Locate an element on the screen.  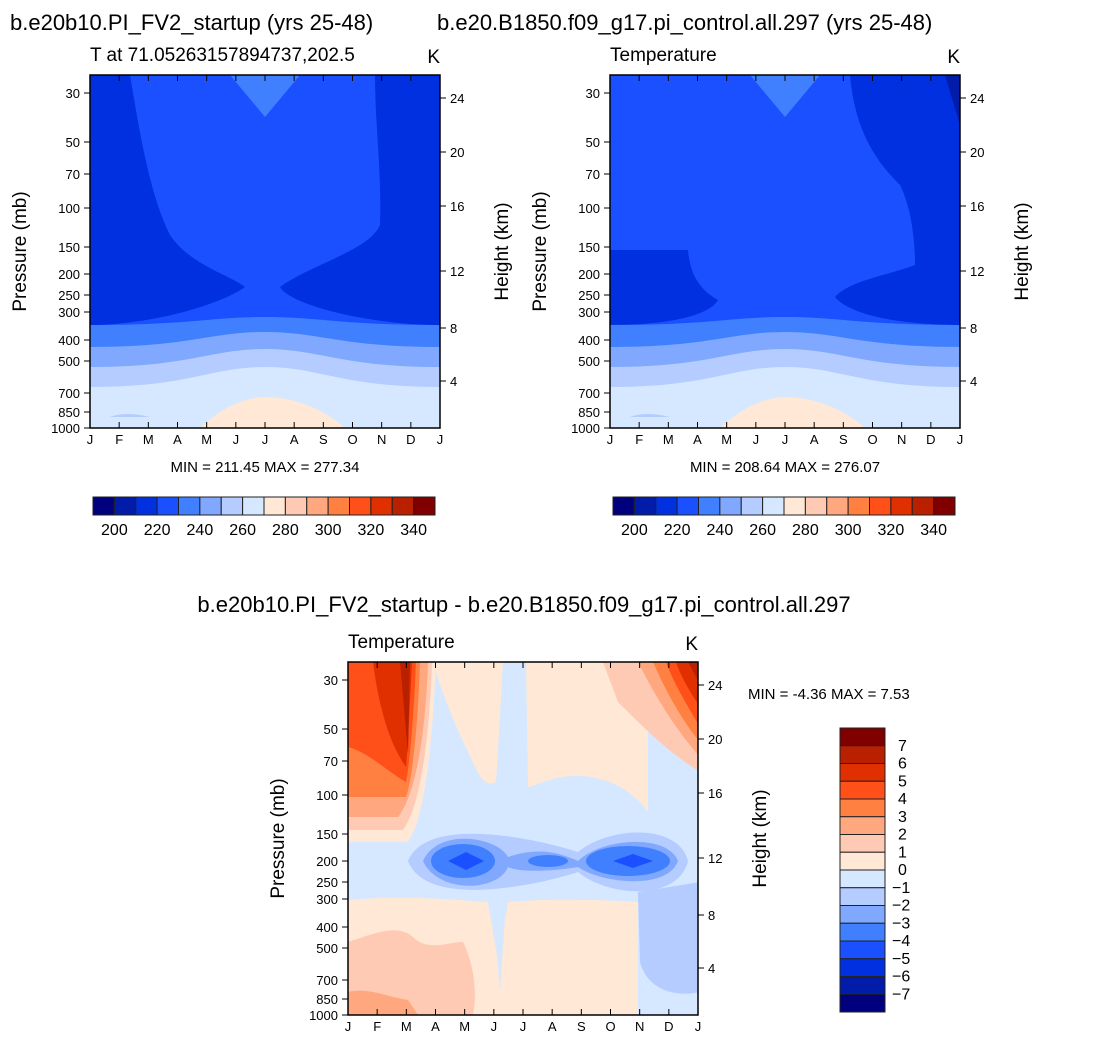
y-axis-right-label: Height (km) is located at coordinates (760, 838).